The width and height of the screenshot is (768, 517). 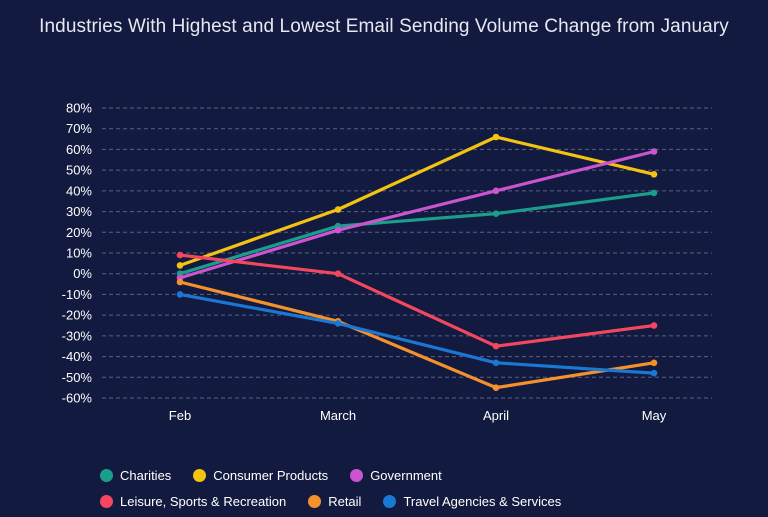 I want to click on legend-item-consumer-products: Consumer Products, so click(x=260, y=475).